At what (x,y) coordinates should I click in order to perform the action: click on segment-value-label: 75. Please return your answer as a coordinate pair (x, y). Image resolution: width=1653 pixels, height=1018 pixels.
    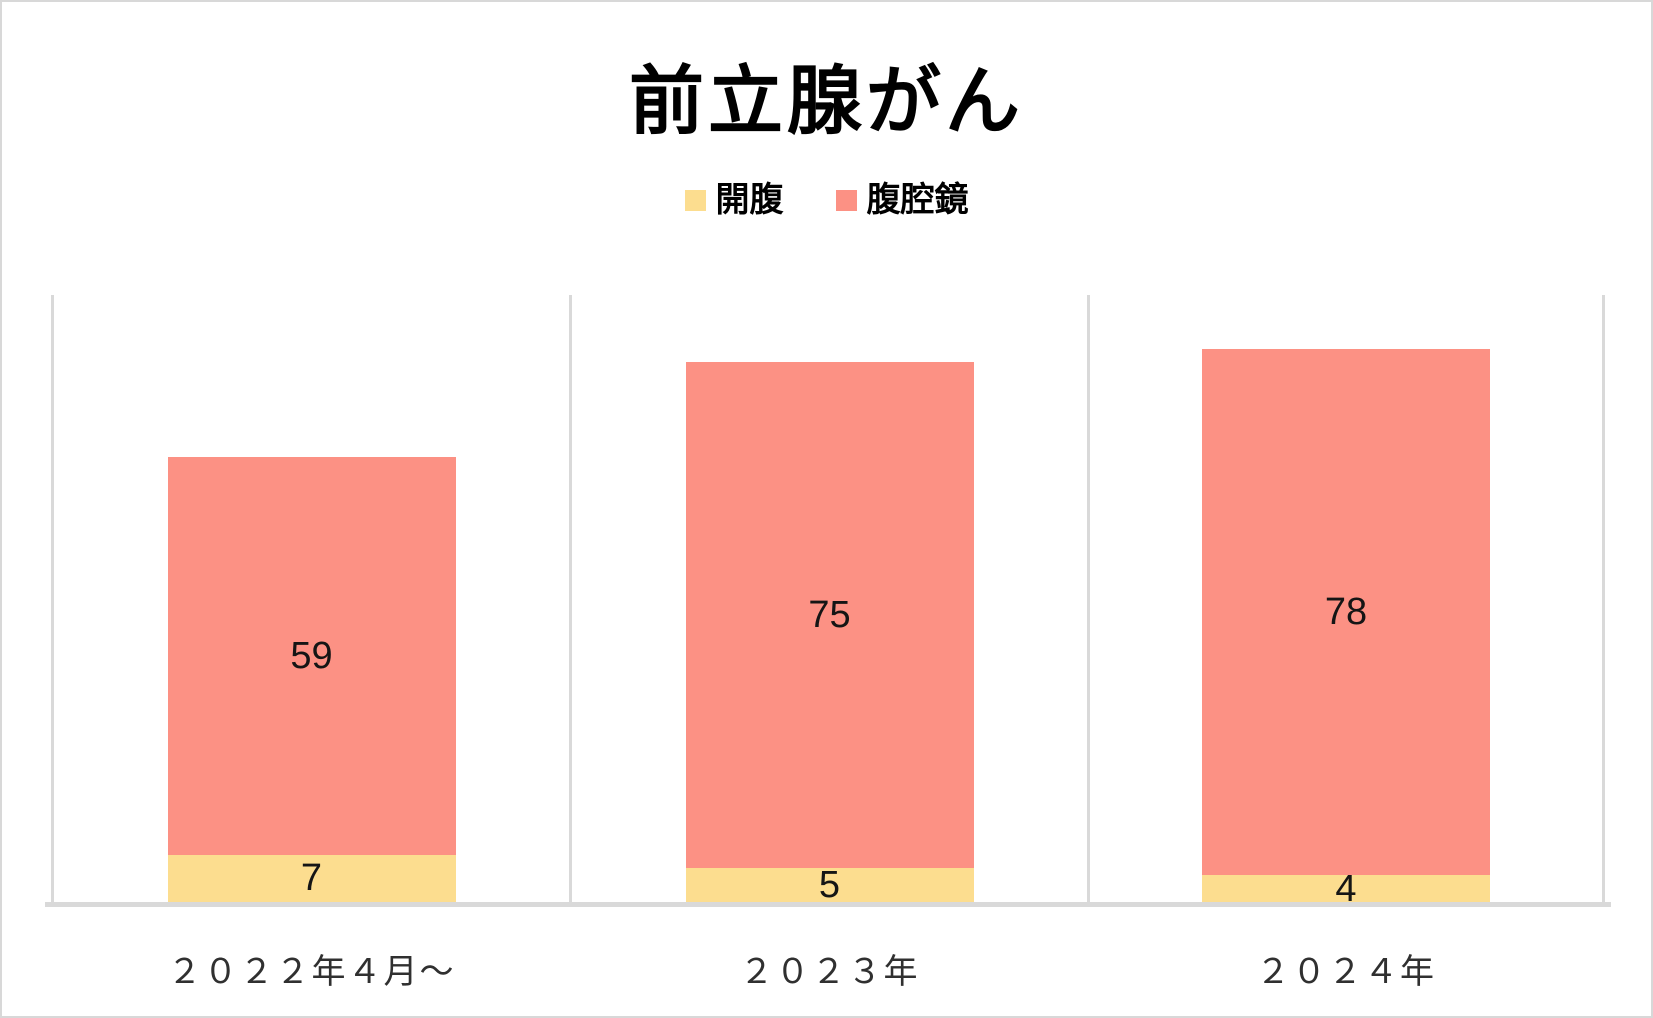
    Looking at the image, I should click on (829, 615).